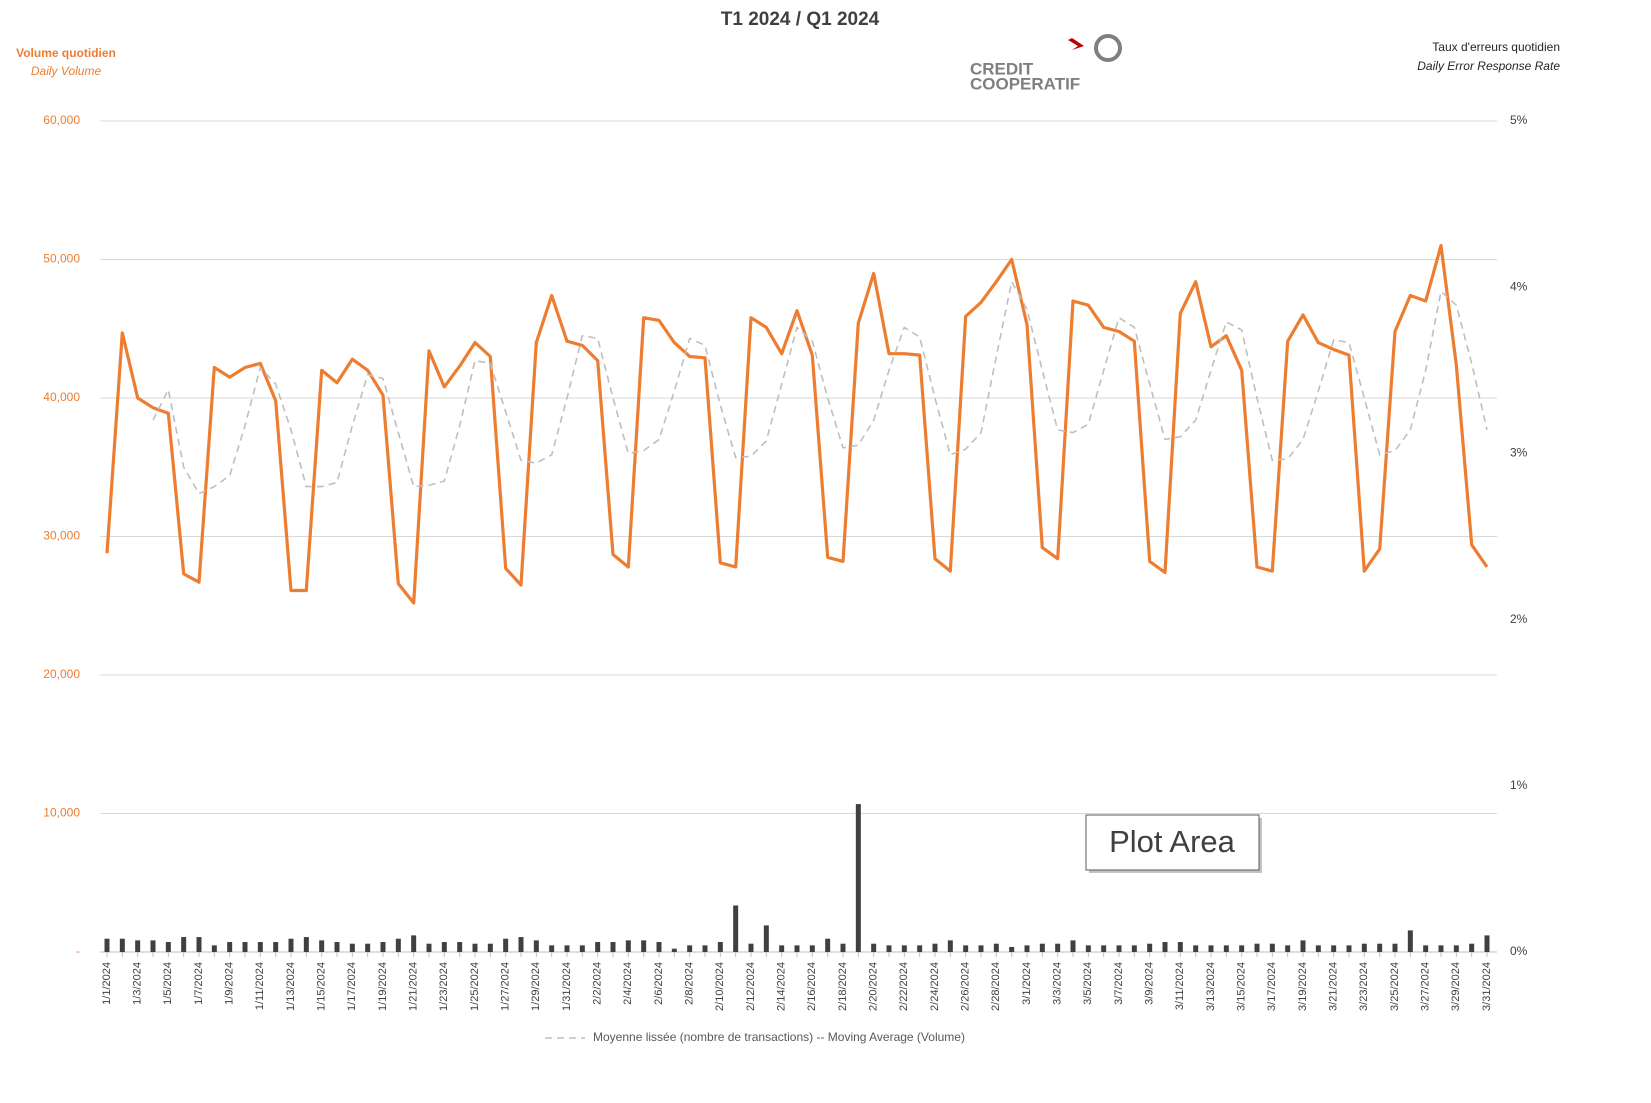 This screenshot has height=1103, width=1651. I want to click on x-tick-label: 3/11/2024, so click(1180, 986).